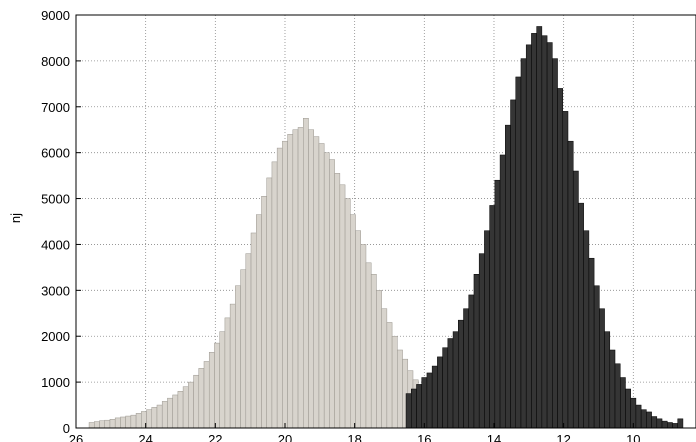  What do you see at coordinates (76, 437) in the screenshot?
I see `x-tick-label: 26` at bounding box center [76, 437].